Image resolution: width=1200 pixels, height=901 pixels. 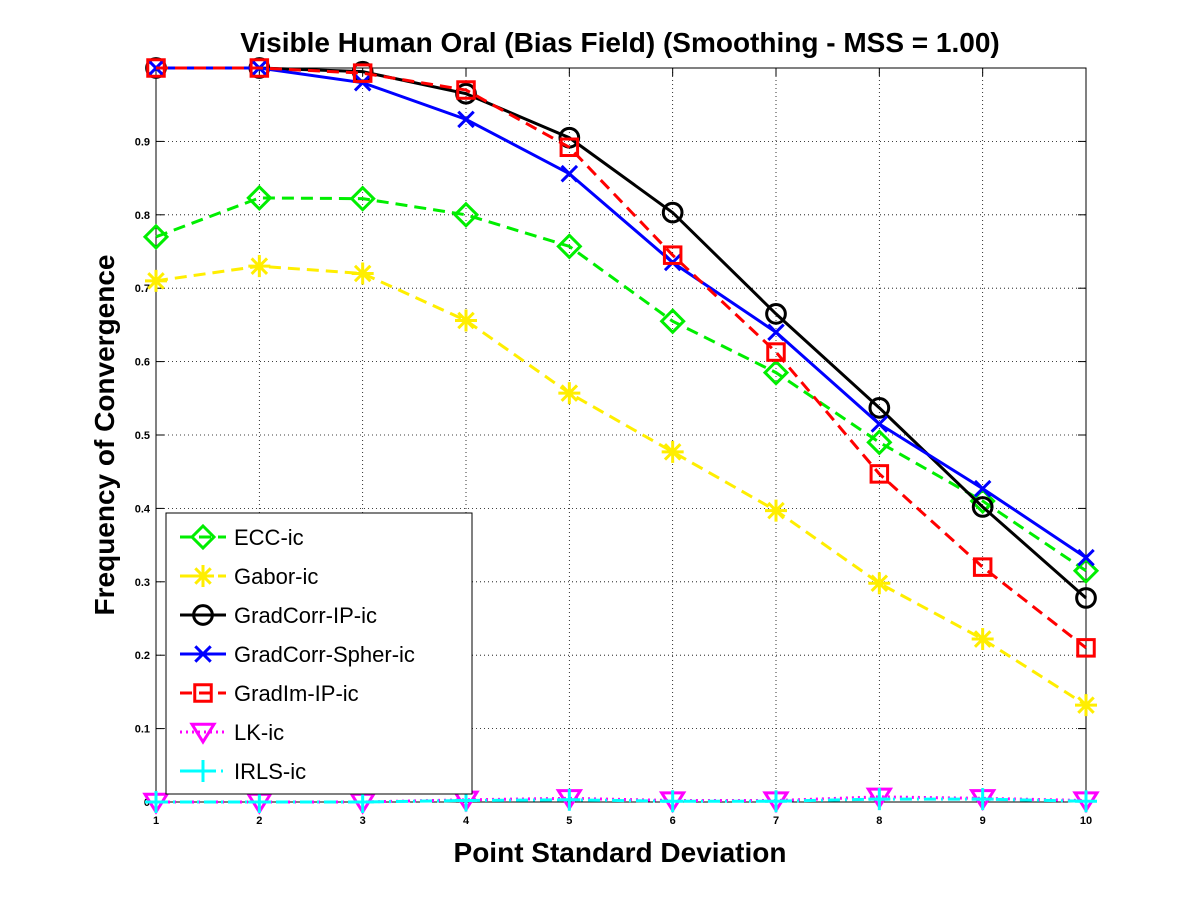 What do you see at coordinates (269, 537) in the screenshot?
I see `legend-label: ECC-ic` at bounding box center [269, 537].